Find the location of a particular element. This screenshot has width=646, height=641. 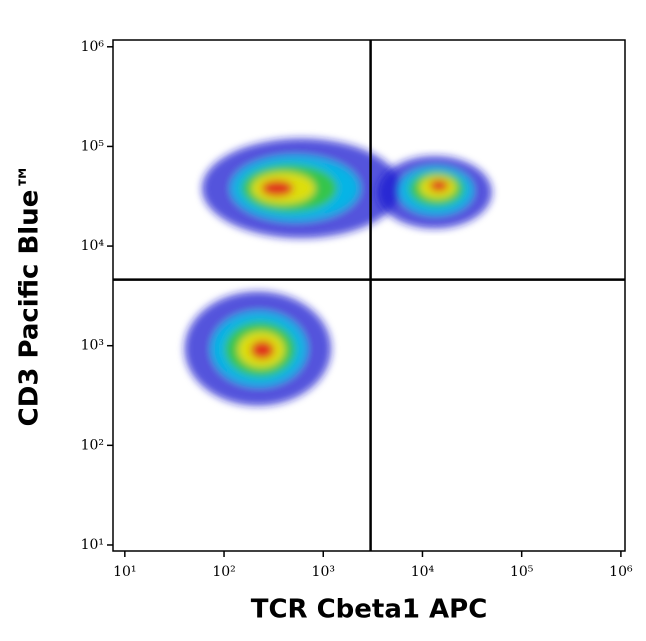

x-tick-label: 10⁵ is located at coordinates (522, 572).